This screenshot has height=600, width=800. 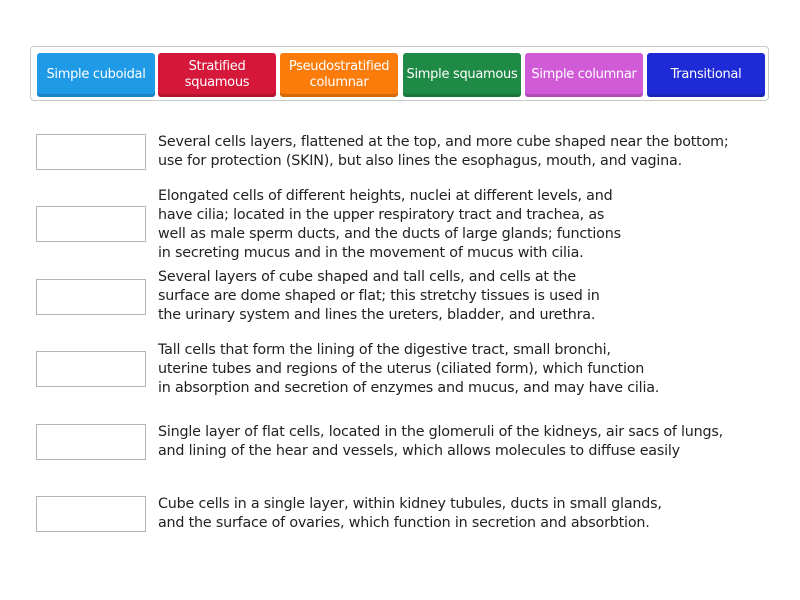 What do you see at coordinates (217, 75) in the screenshot?
I see `tile-stratified-squamous: Stratified squamous` at bounding box center [217, 75].